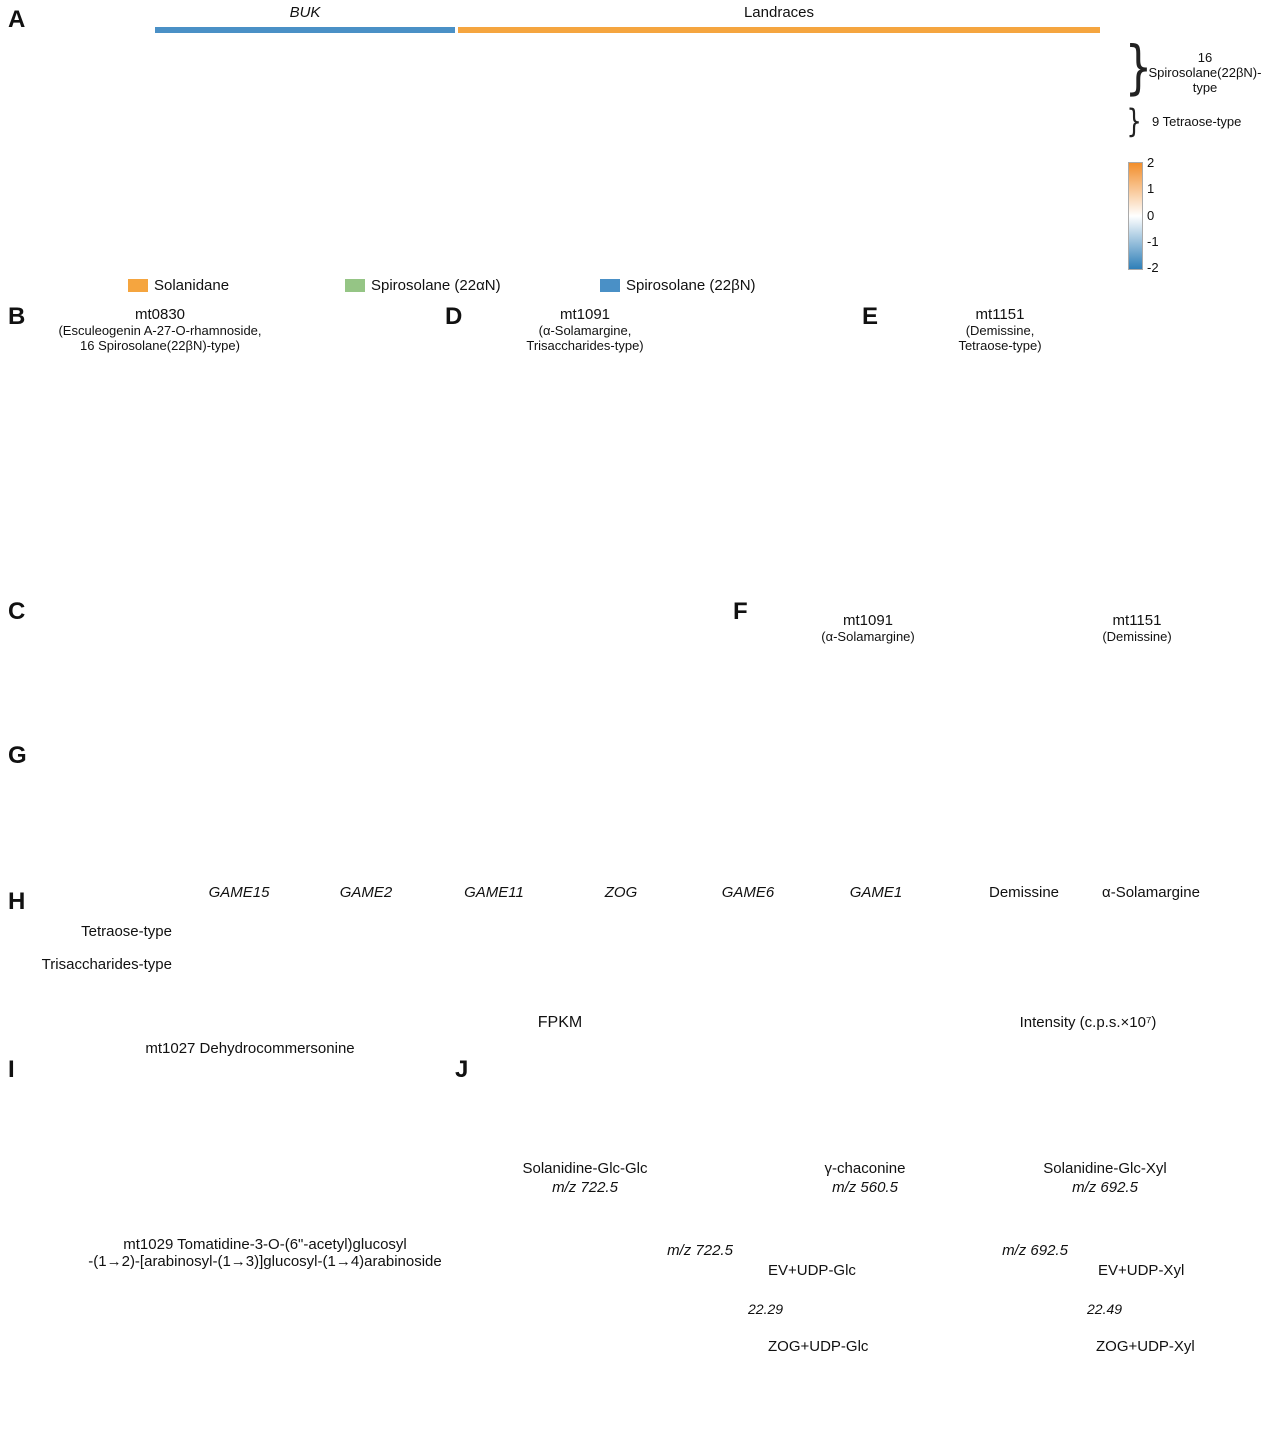 The image size is (1268, 1454). I want to click on colorbar-tick: 1, so click(1151, 188).